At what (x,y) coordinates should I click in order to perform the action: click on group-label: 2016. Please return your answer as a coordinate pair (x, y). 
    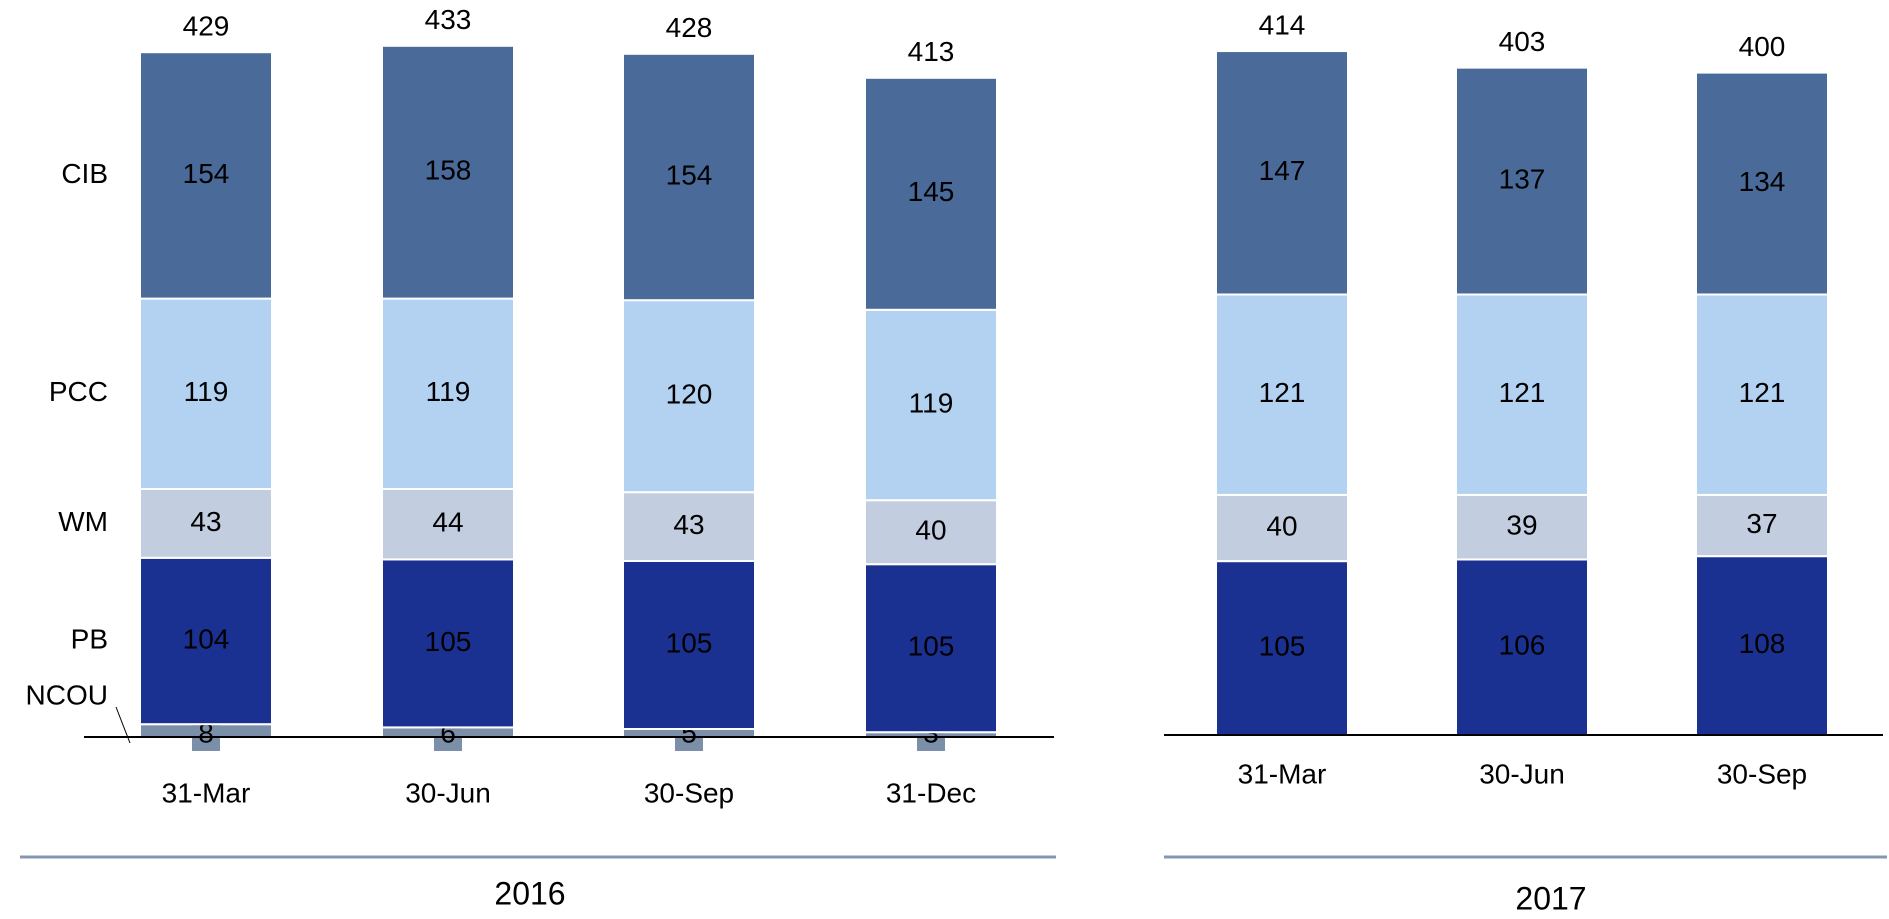
    Looking at the image, I should click on (529, 893).